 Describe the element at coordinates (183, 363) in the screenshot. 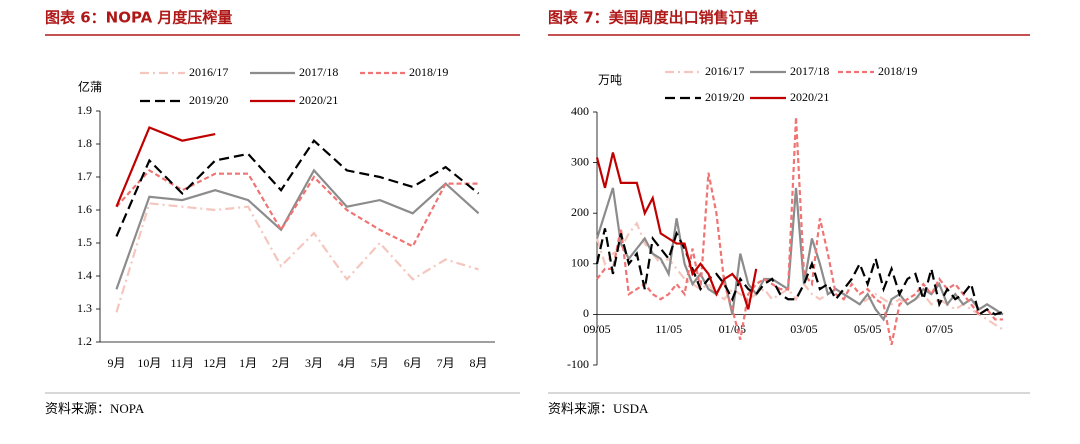

I see `x-tick-label: 11月` at that location.